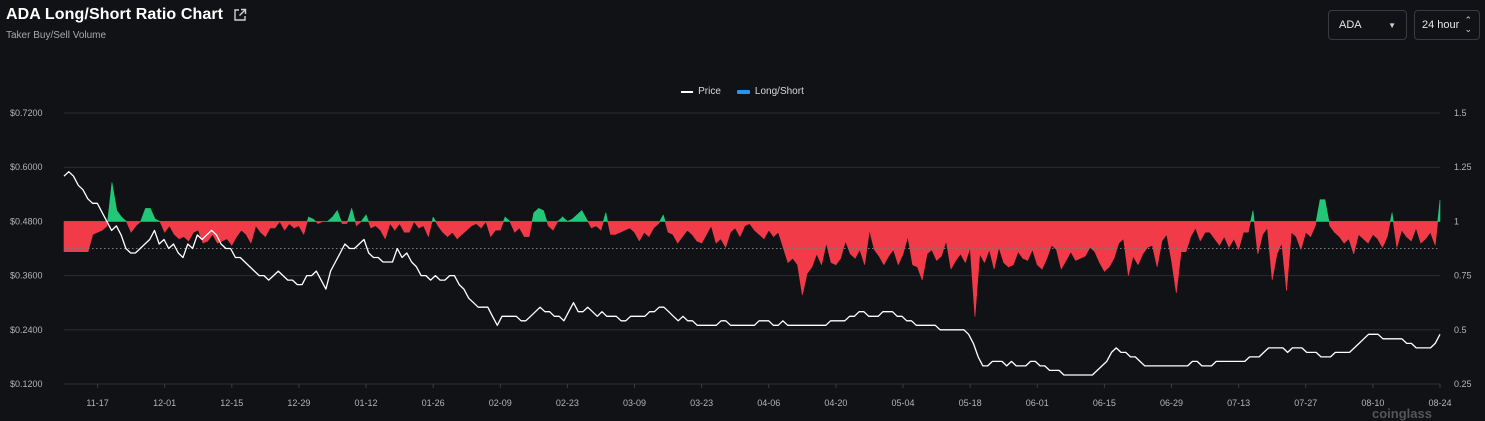 This screenshot has height=421, width=1485. Describe the element at coordinates (709, 91) in the screenshot. I see `legend-label-price: Price` at that location.